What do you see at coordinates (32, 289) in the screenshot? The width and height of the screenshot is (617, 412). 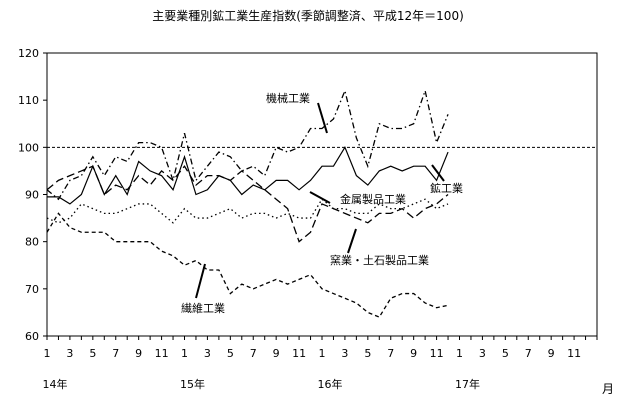 I see `y-tick-label: 70` at bounding box center [32, 289].